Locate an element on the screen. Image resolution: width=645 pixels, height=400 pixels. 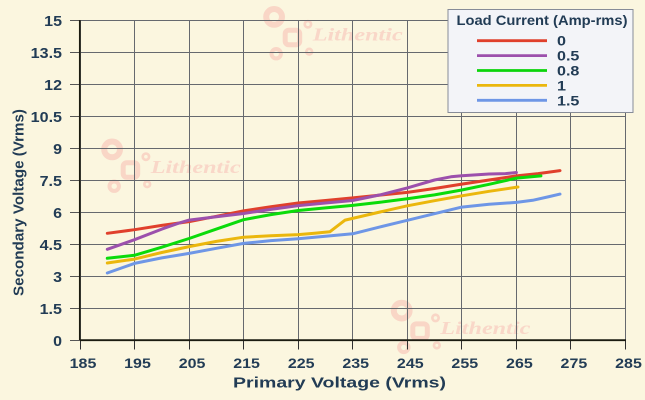
svg-text: 205 is located at coordinates (192, 363).